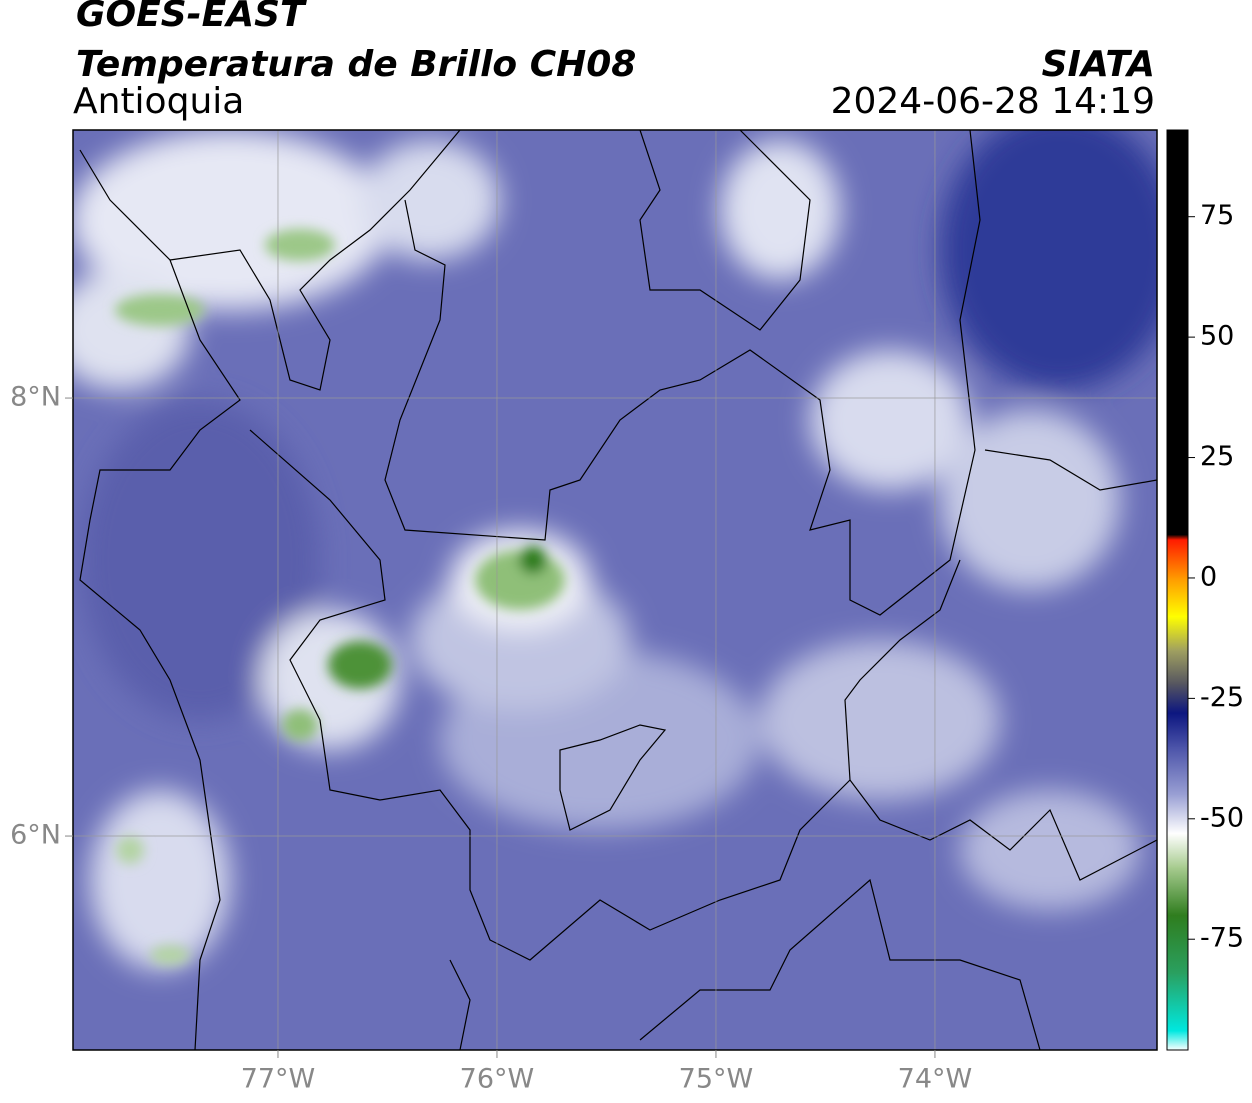  Describe the element at coordinates (191, 17) in the screenshot. I see `title: GOES-EAST` at that location.